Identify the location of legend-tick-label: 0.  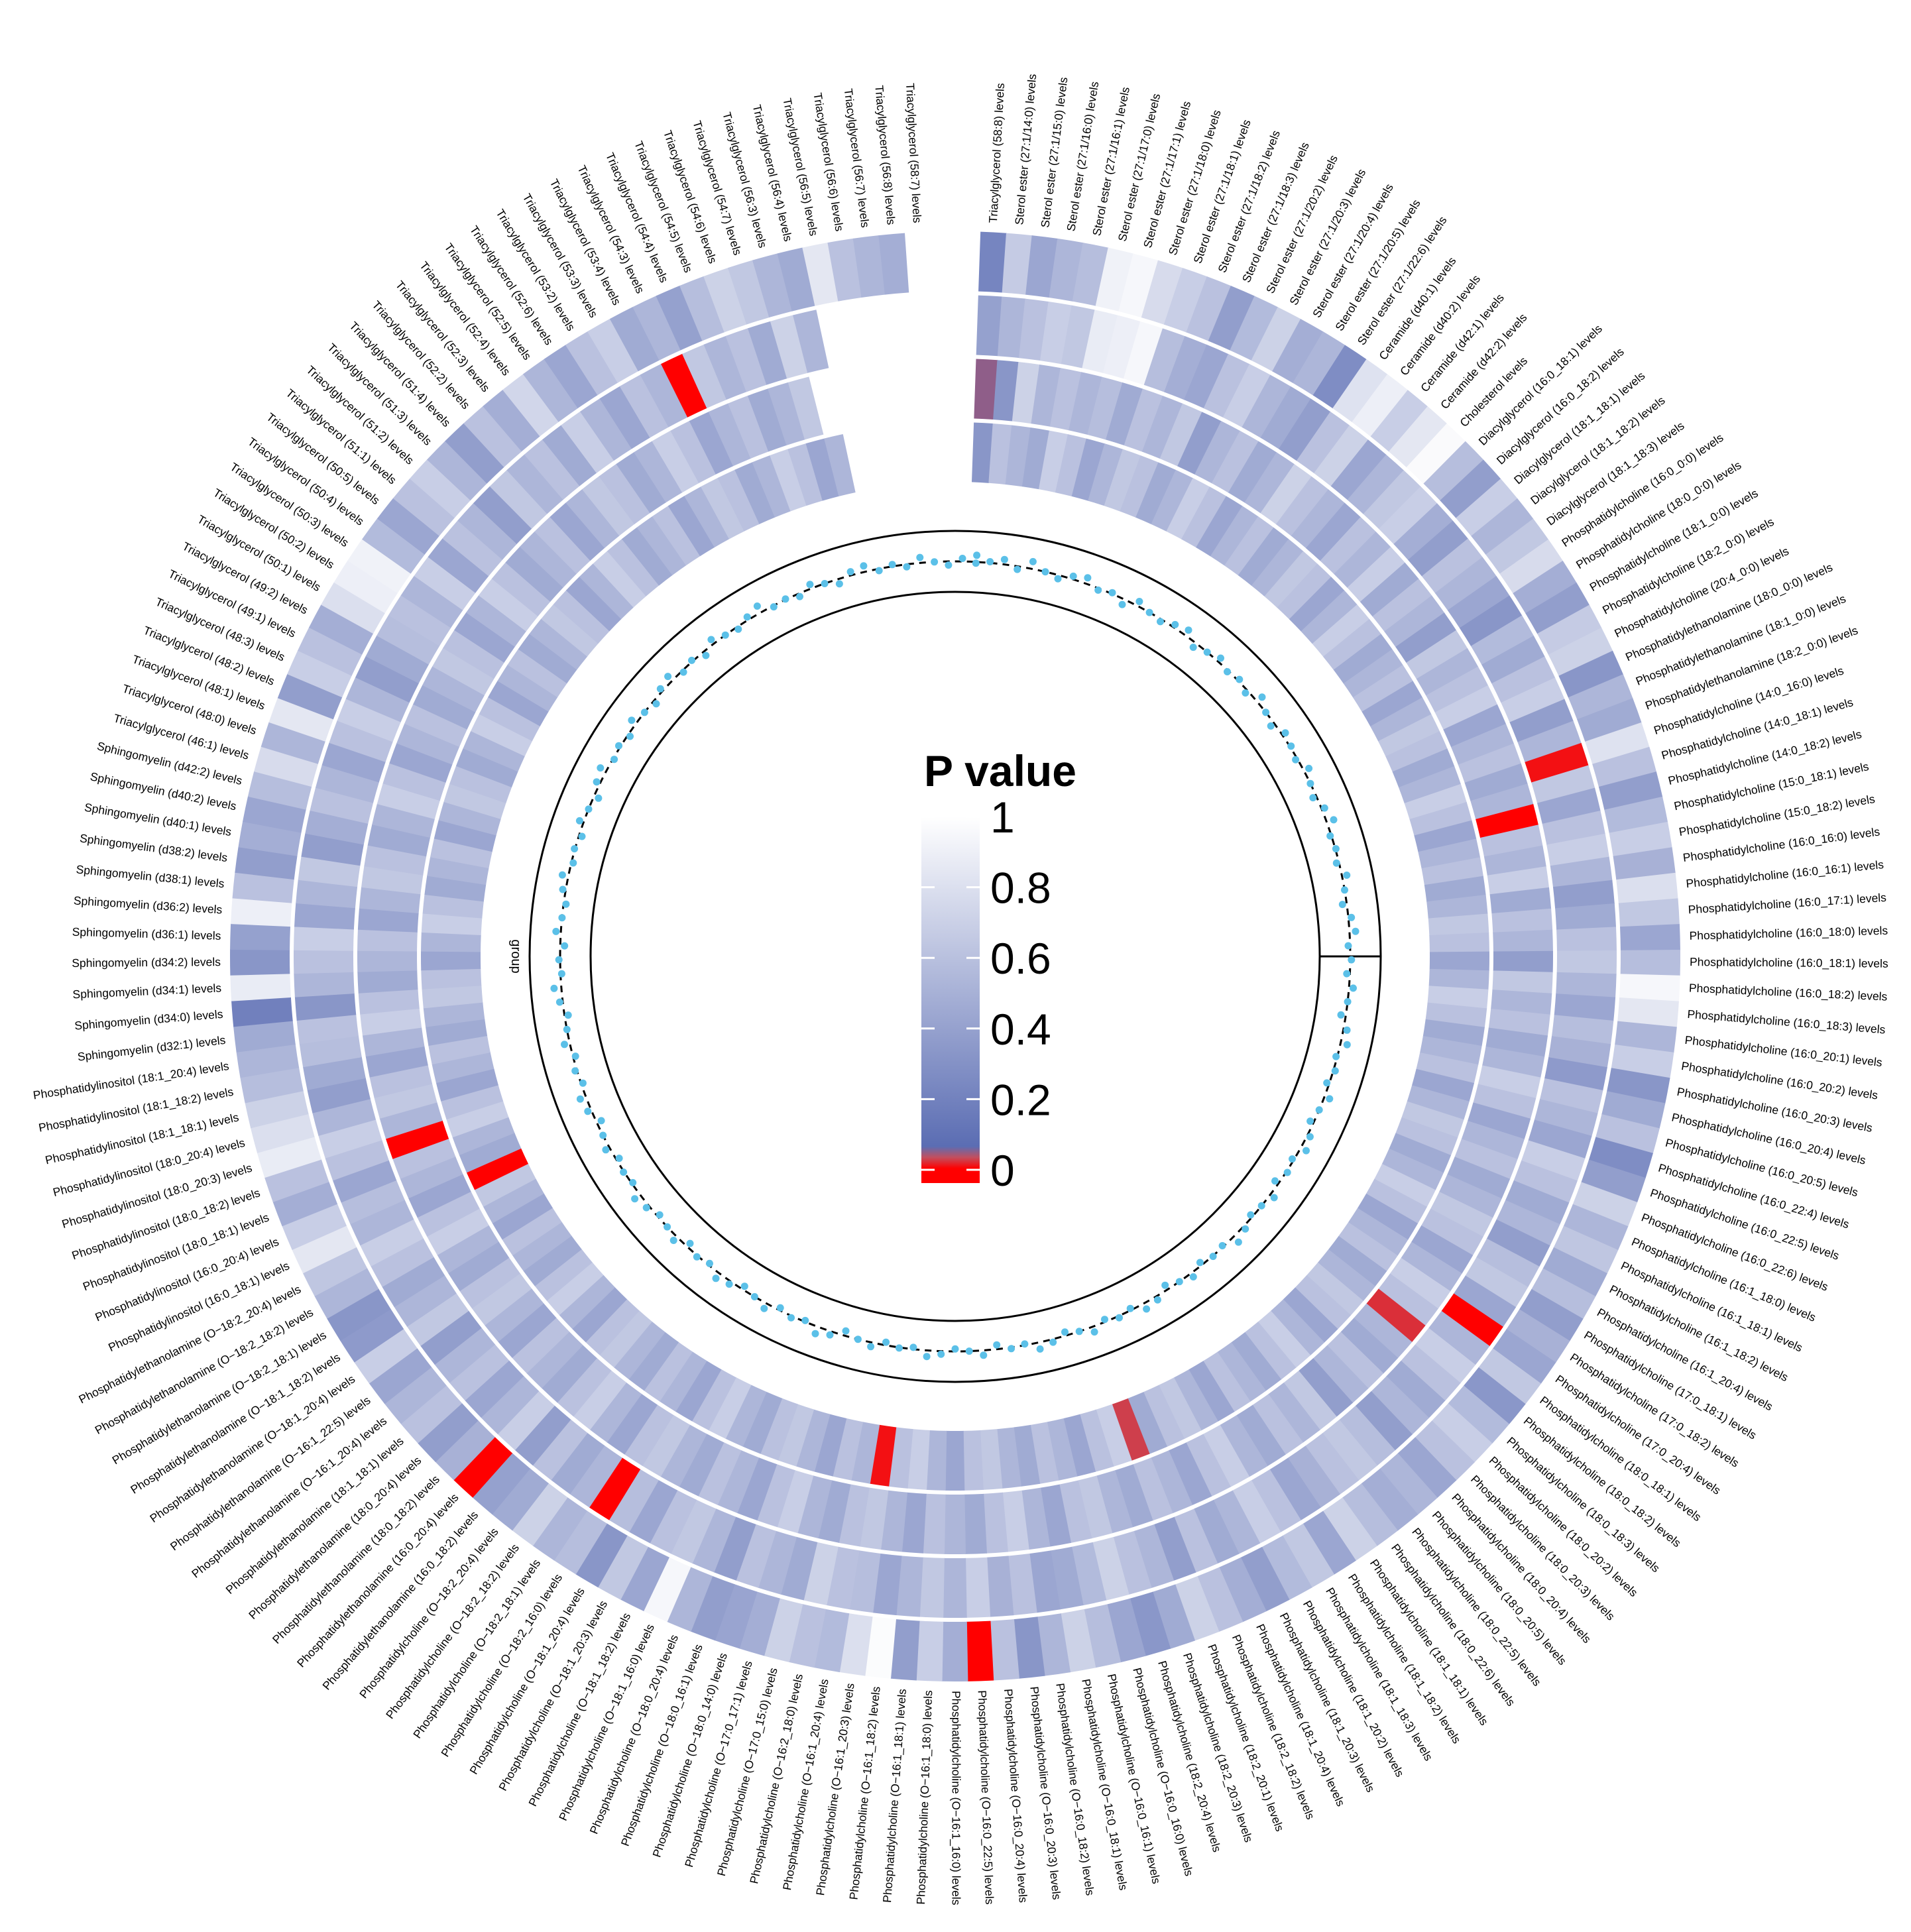
(1002, 1170).